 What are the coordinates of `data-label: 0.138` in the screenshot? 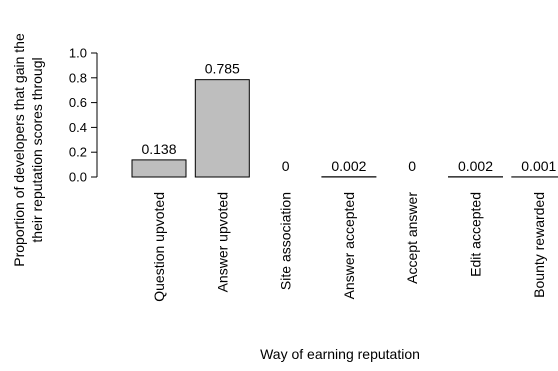 It's located at (158, 149).